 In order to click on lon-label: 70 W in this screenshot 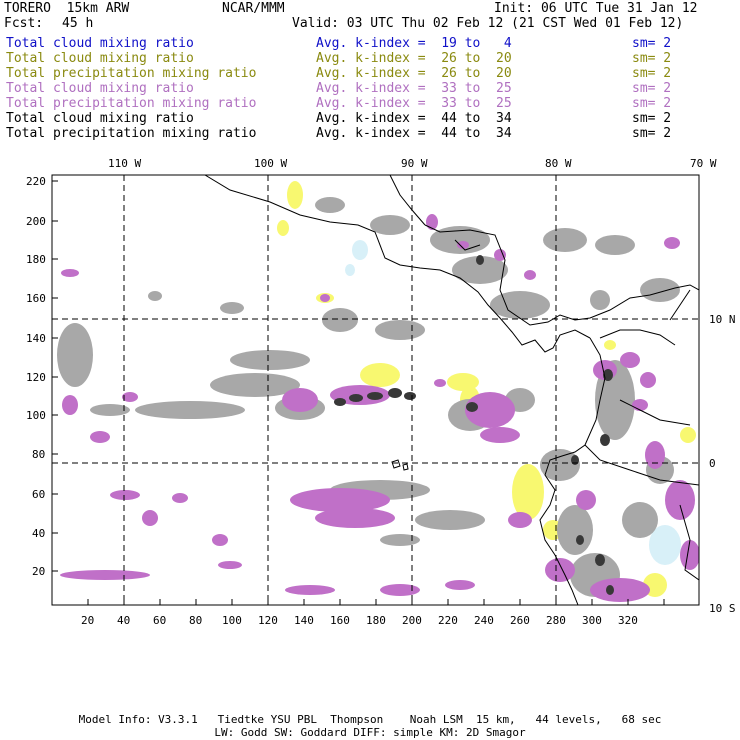, I will do `click(703, 163)`.